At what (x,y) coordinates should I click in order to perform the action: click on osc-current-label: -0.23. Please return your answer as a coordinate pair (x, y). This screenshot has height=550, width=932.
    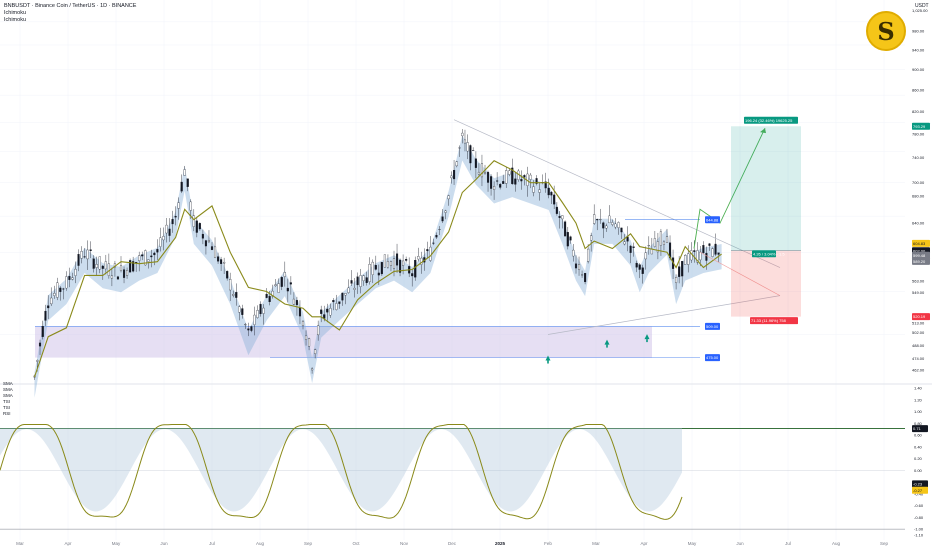
    Looking at the image, I should click on (918, 483).